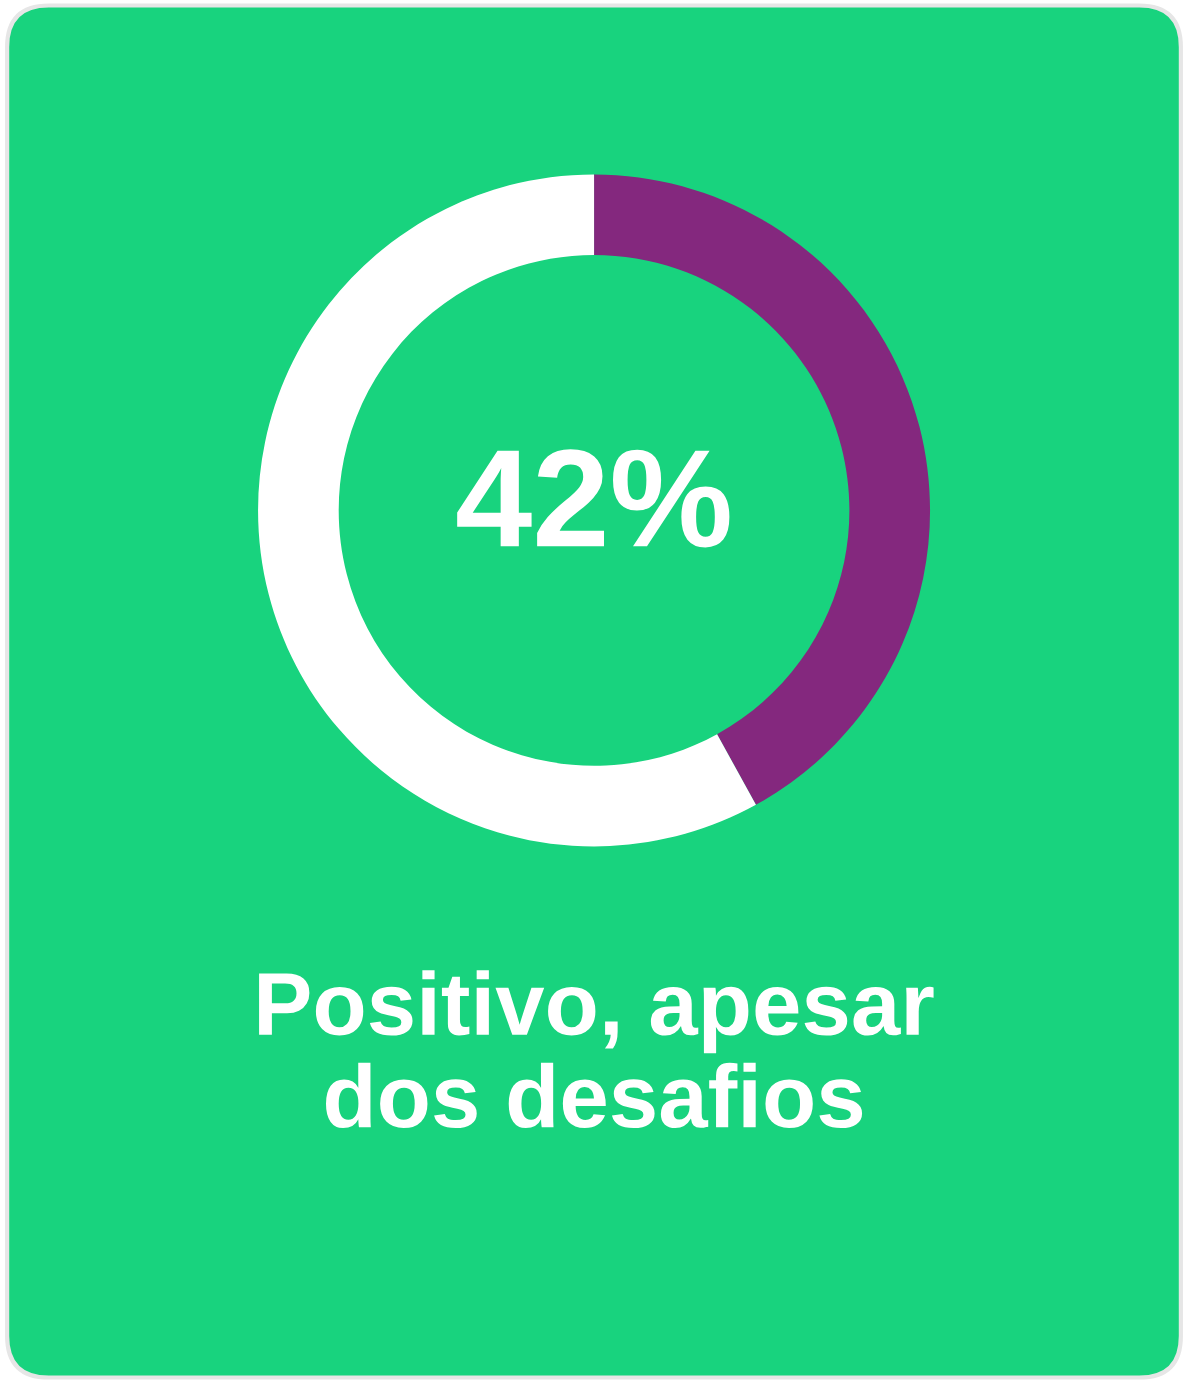  Describe the element at coordinates (593, 498) in the screenshot. I see `data-label: 42%` at that location.